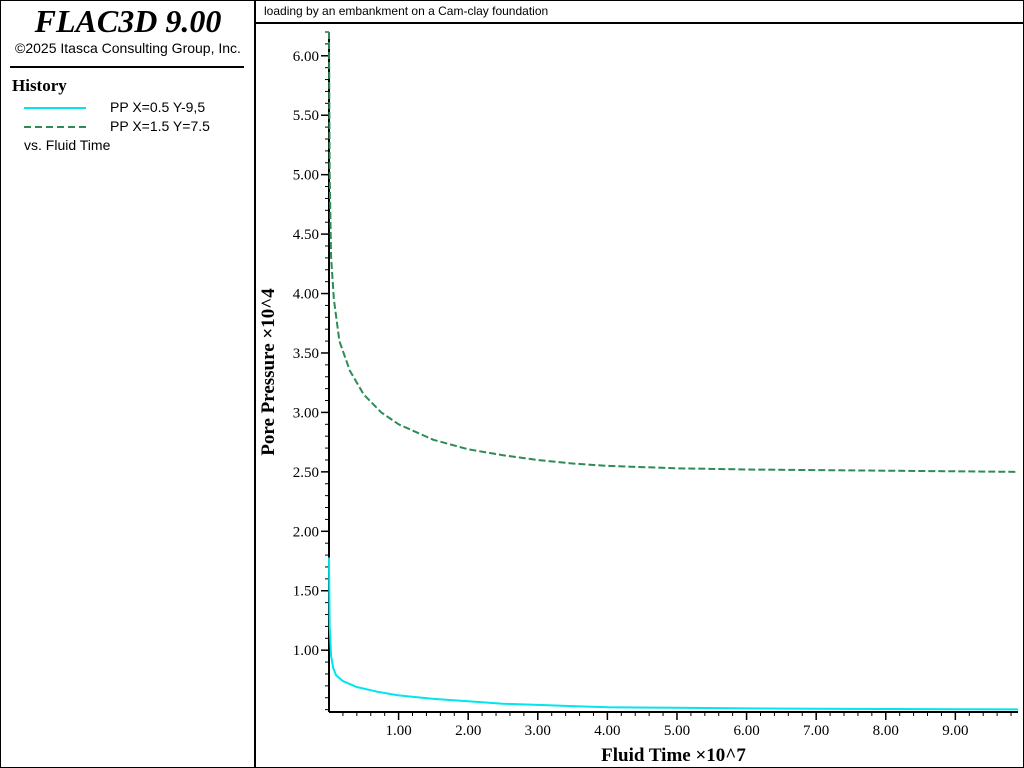 The height and width of the screenshot is (768, 1024). Describe the element at coordinates (306, 354) in the screenshot. I see `y-tick-label: 3.50` at that location.